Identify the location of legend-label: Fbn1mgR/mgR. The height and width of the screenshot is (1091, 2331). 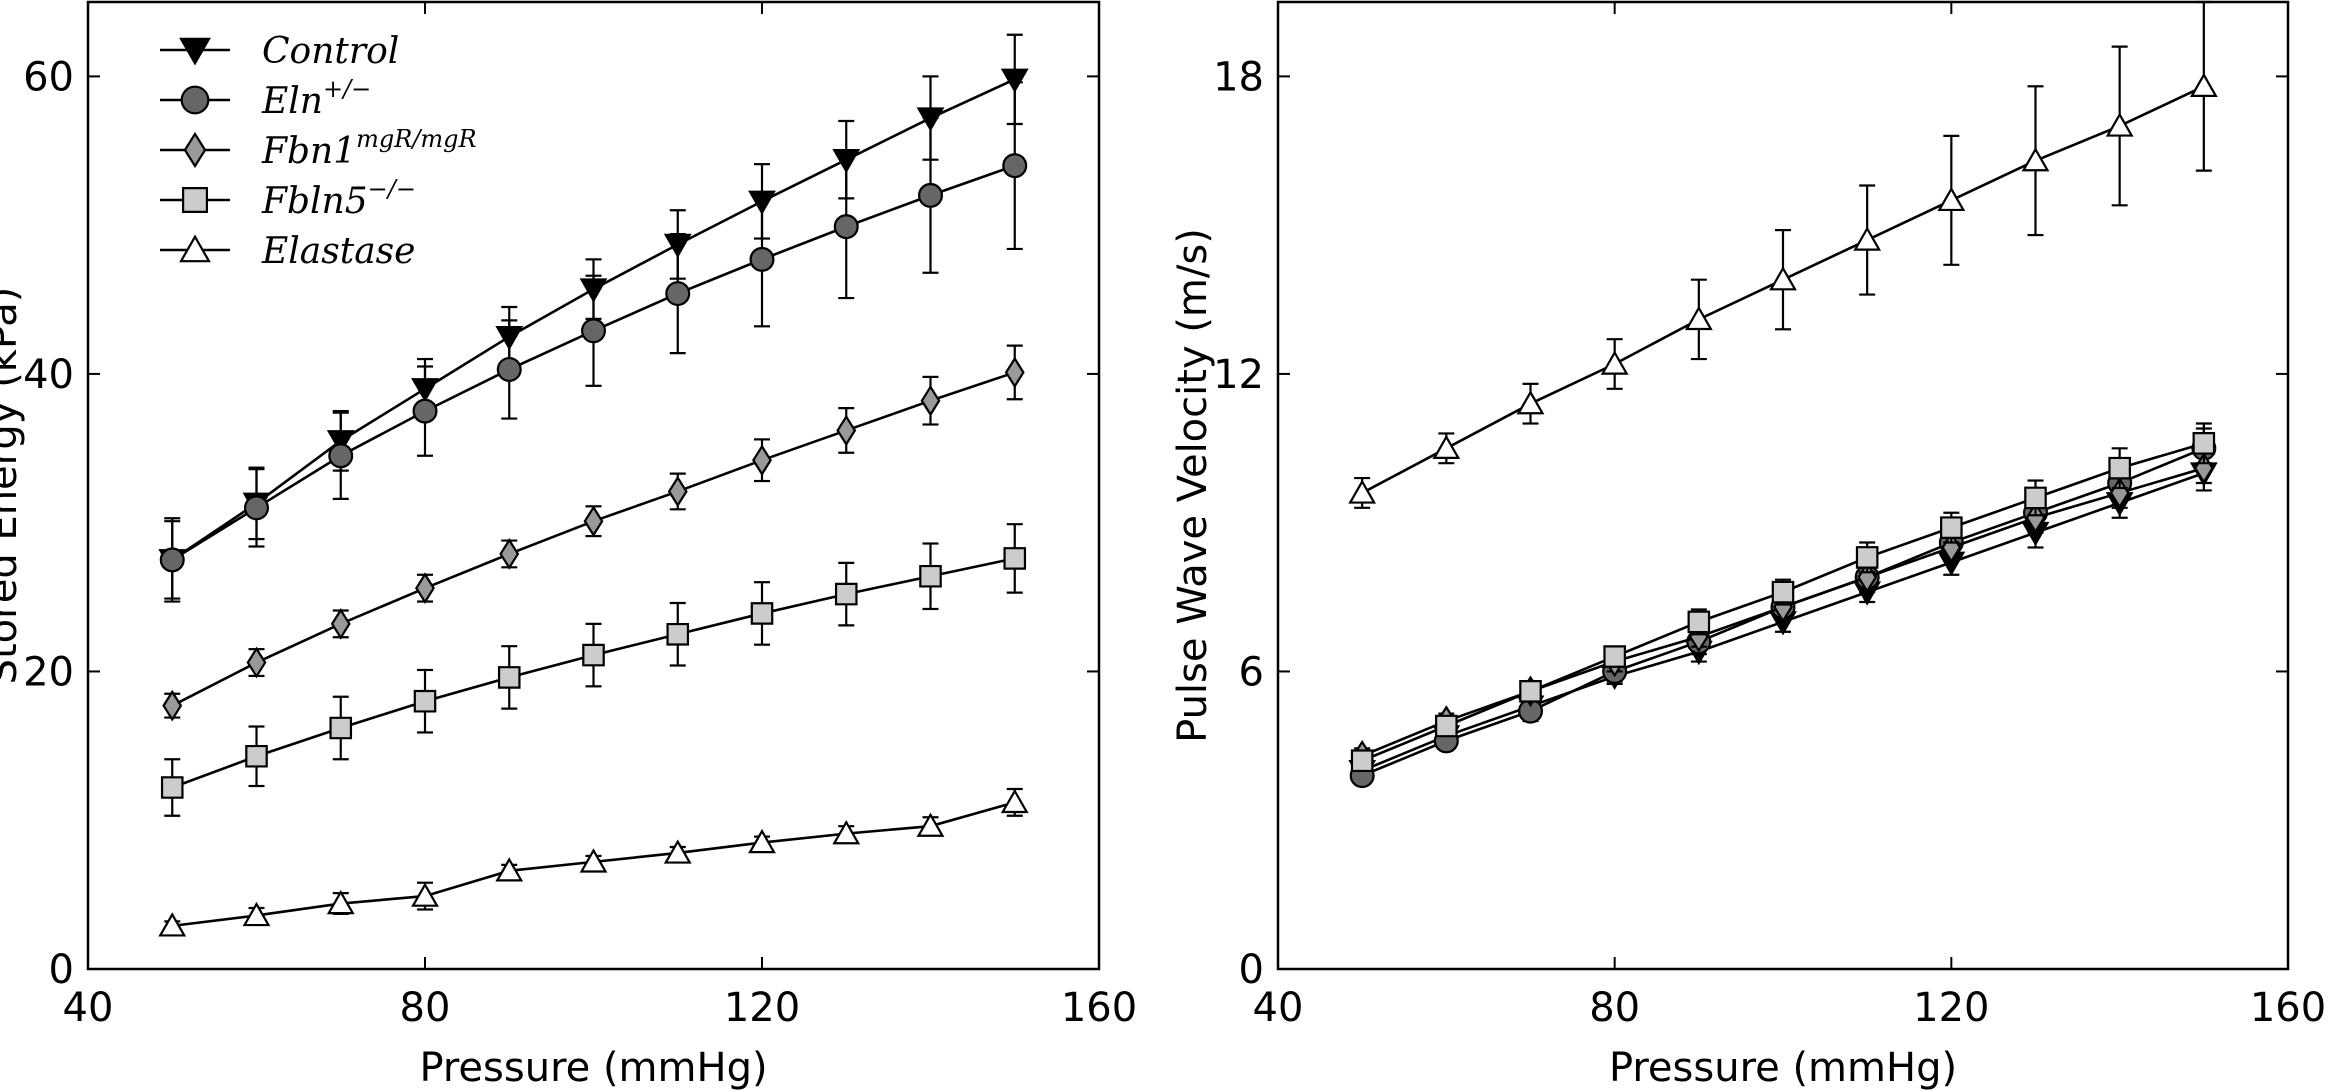
(369, 148).